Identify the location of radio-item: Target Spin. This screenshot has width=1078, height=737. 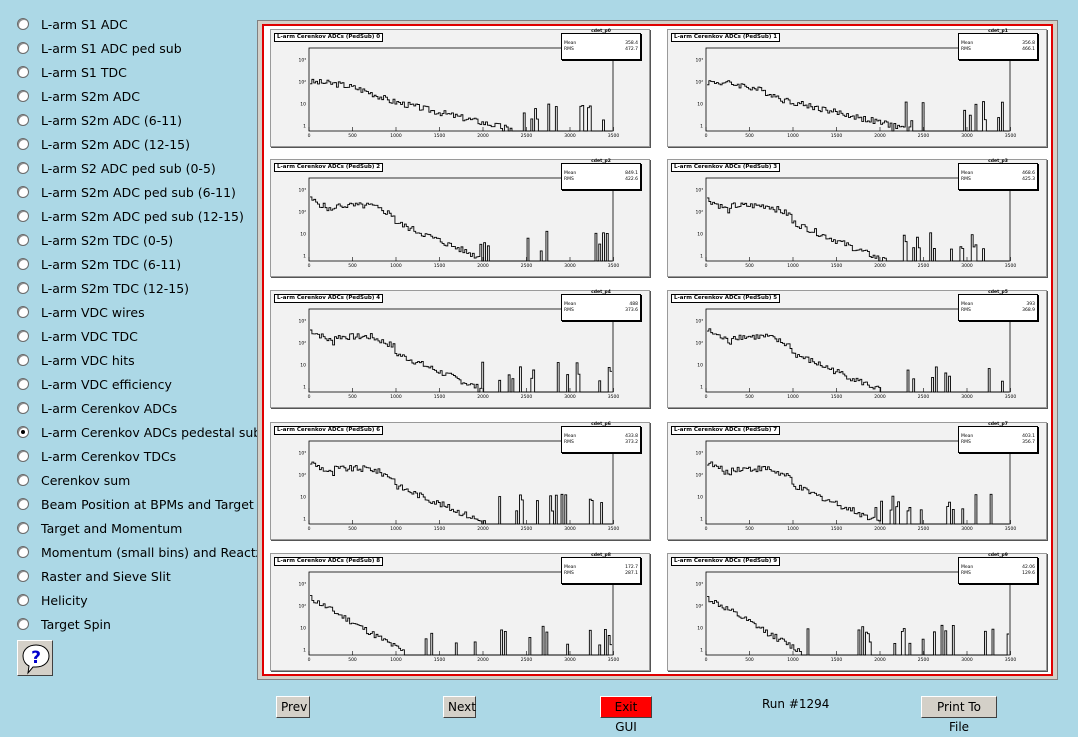
(134, 624).